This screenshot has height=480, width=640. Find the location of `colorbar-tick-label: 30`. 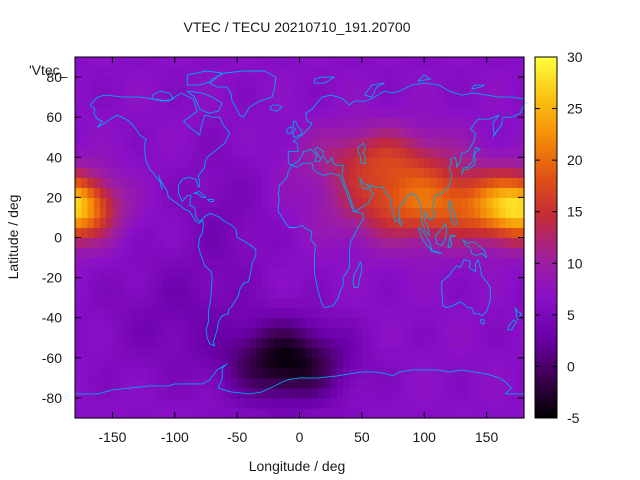

colorbar-tick-label: 30 is located at coordinates (575, 57).